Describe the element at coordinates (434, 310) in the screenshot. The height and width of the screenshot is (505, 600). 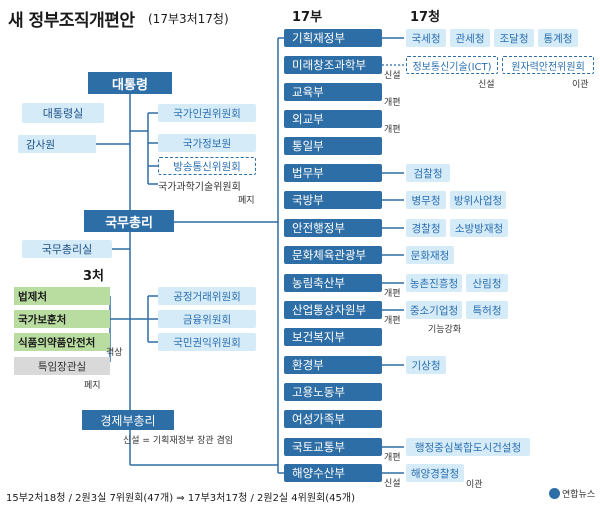
I see `agency-sme: 중소기업청` at that location.